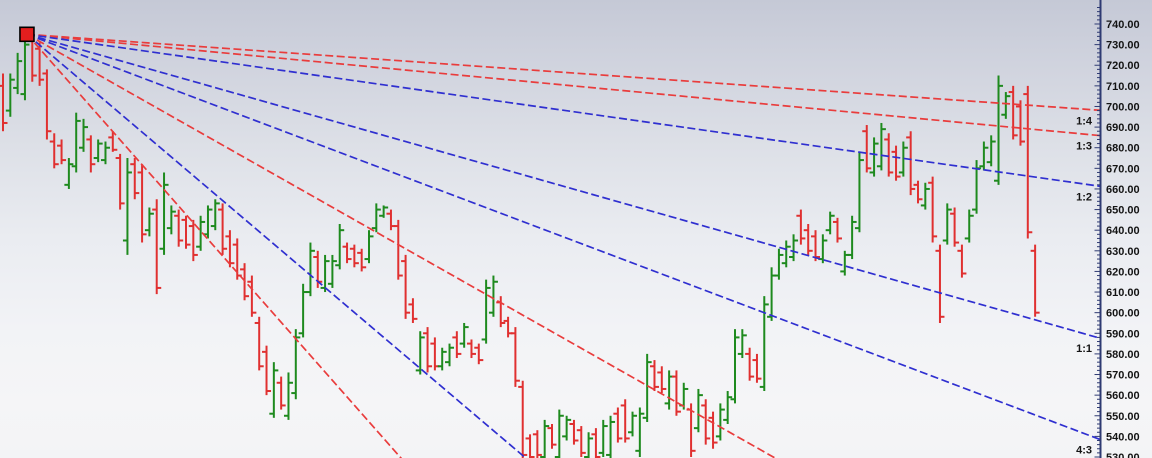 Image resolution: width=1152 pixels, height=458 pixels. I want to click on price-tick-label: 620.00, so click(1123, 272).